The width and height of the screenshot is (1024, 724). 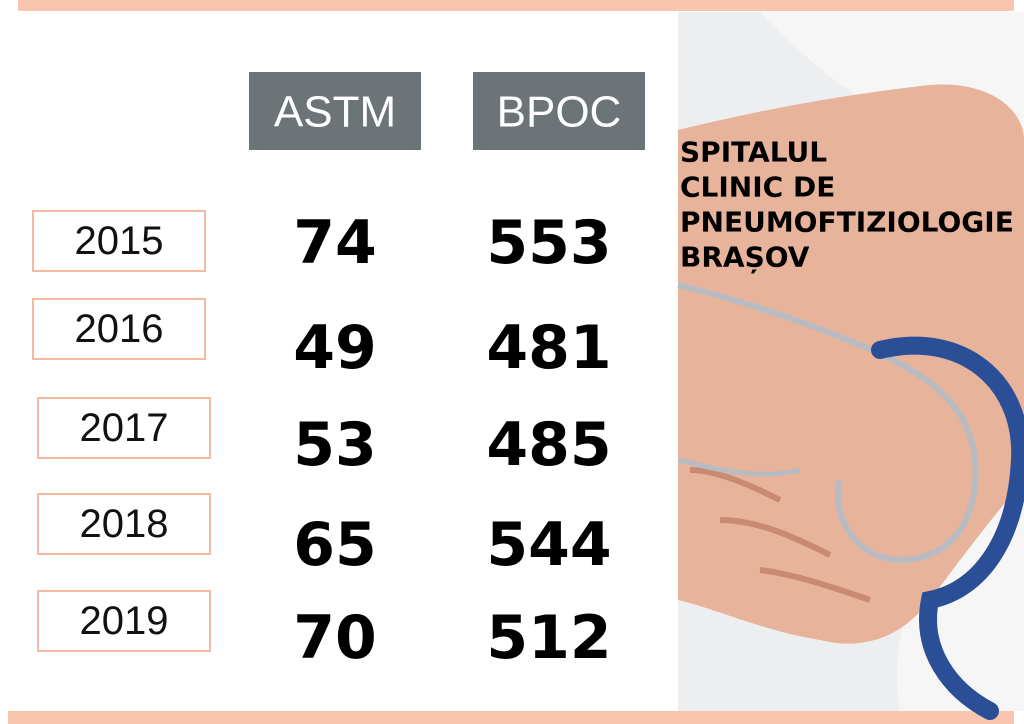 What do you see at coordinates (548, 243) in the screenshot?
I see `value: 553` at bounding box center [548, 243].